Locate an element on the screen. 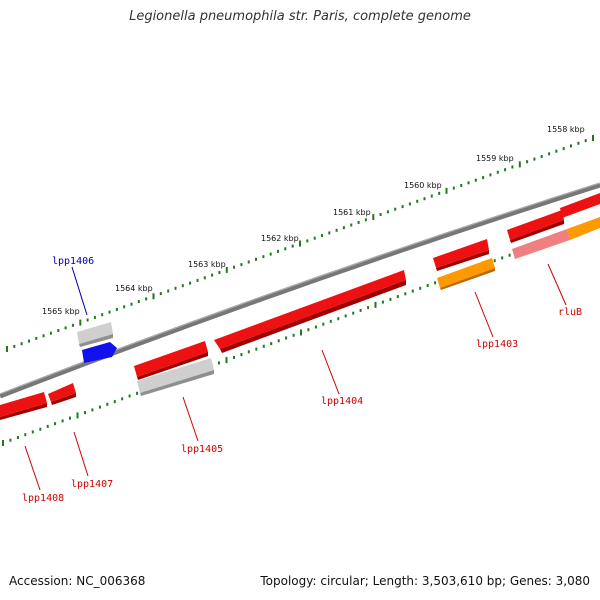 The height and width of the screenshot is (600, 600). gene-red-rluB-a is located at coordinates (535, 226).